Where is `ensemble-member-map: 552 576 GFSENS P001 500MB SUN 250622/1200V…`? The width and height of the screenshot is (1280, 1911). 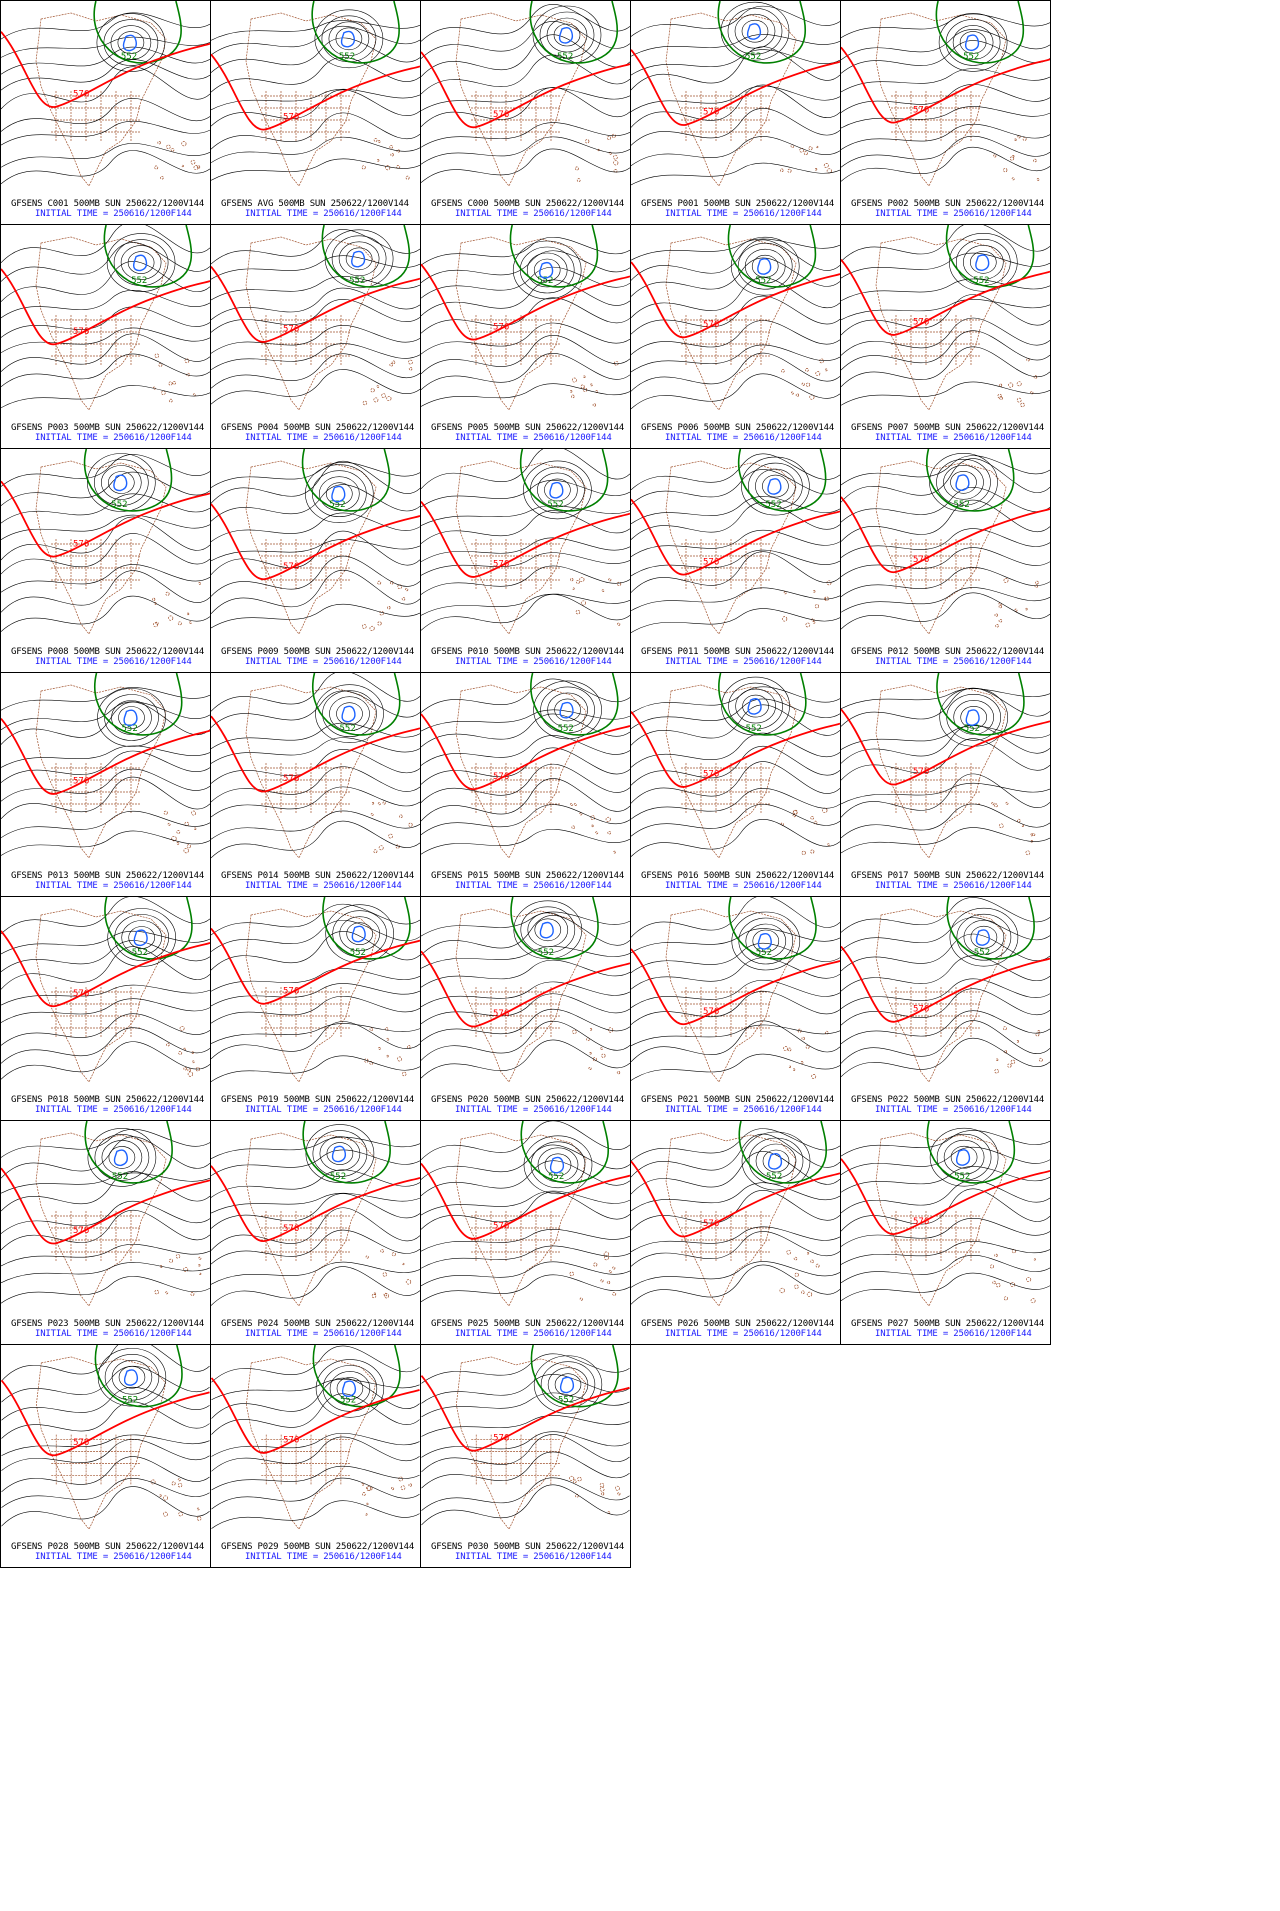 ensemble-member-map: 552 576 GFSENS P001 500MB SUN 250622/1200V… is located at coordinates (735, 112).